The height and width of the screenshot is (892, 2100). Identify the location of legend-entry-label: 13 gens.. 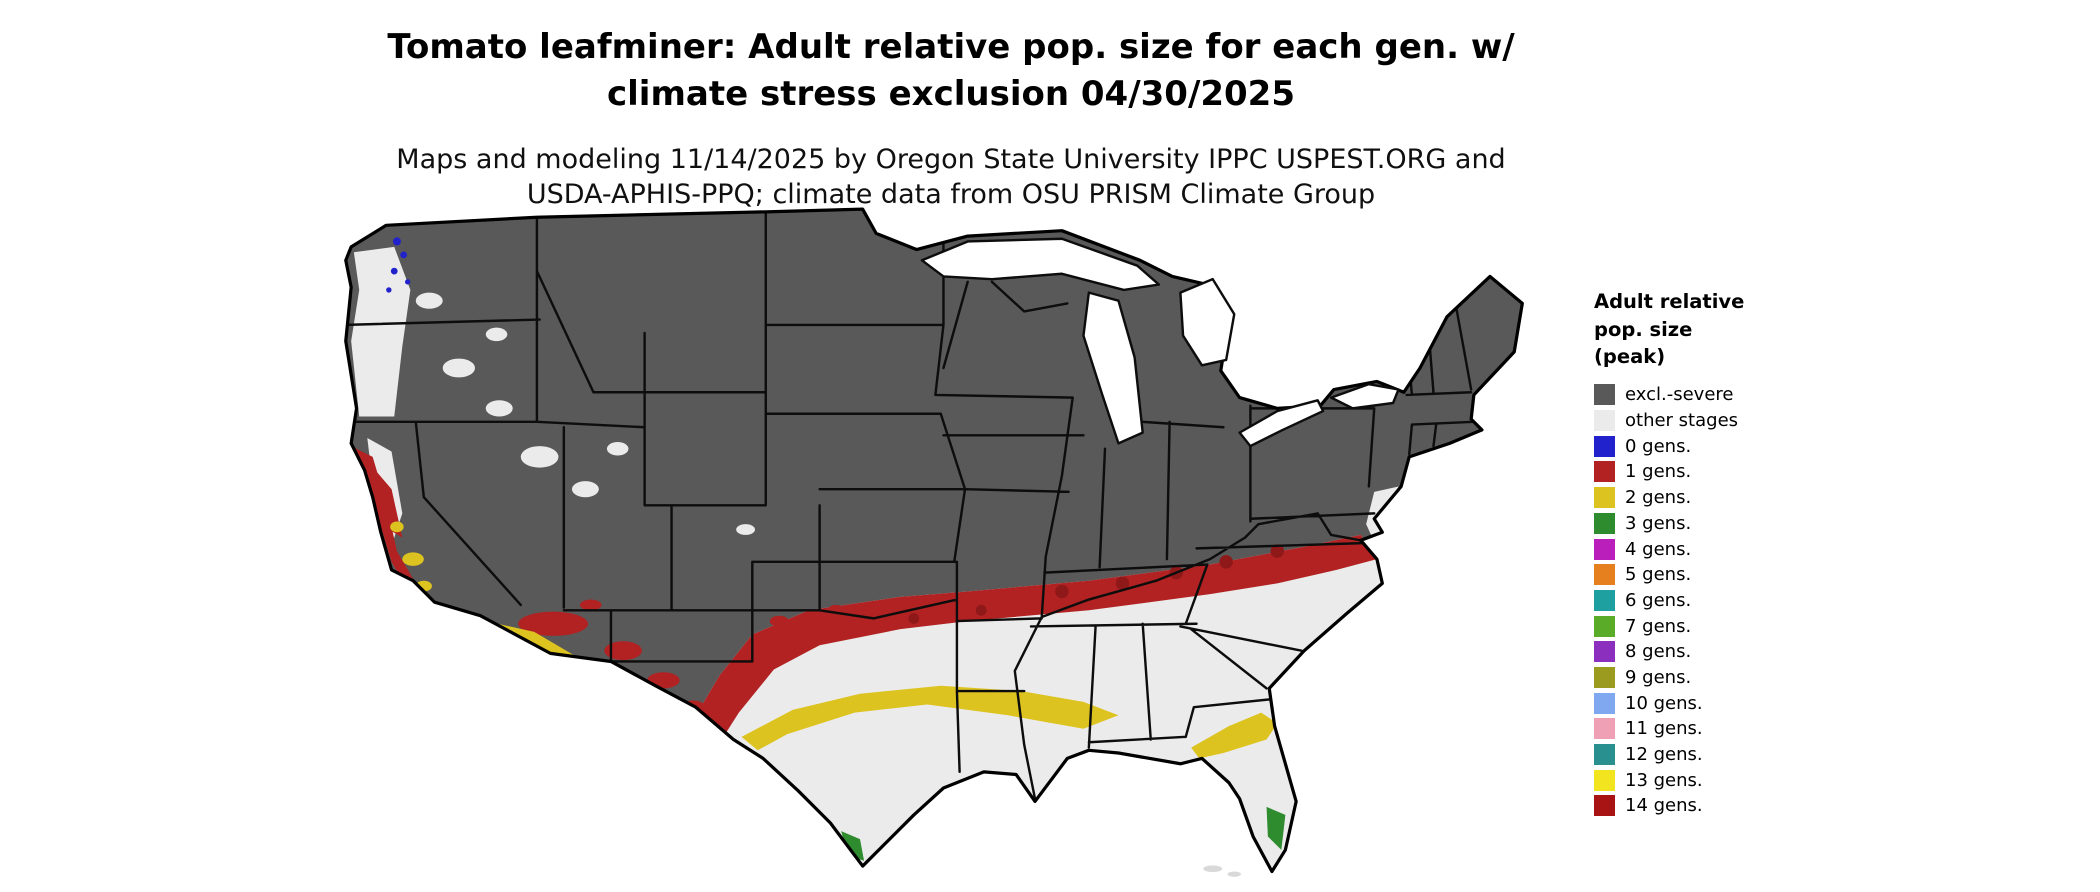
(1664, 780).